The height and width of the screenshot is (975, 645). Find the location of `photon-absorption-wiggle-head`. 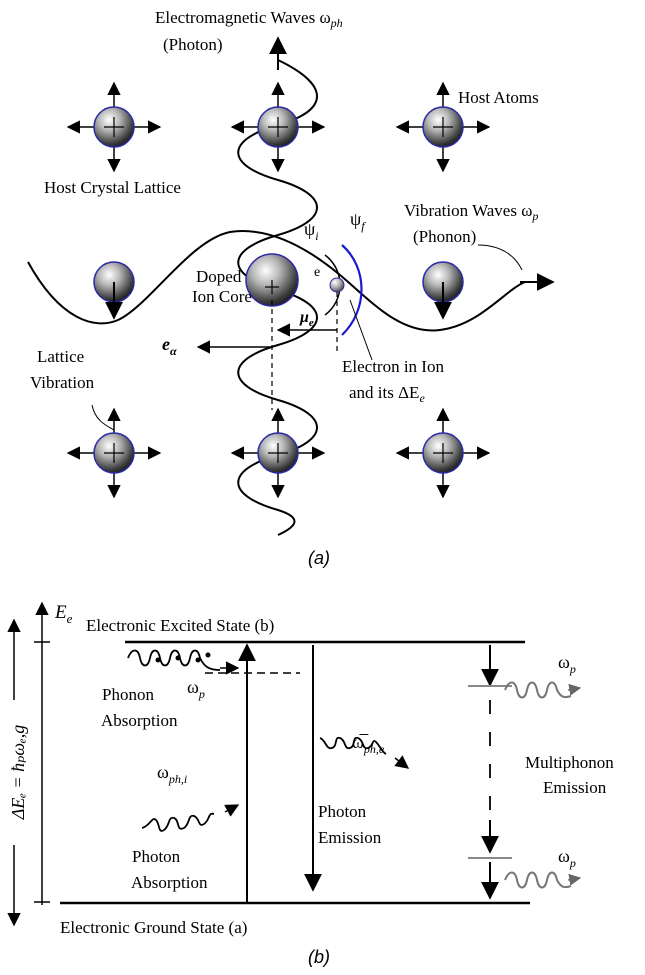

photon-absorption-wiggle-head is located at coordinates (232, 810).